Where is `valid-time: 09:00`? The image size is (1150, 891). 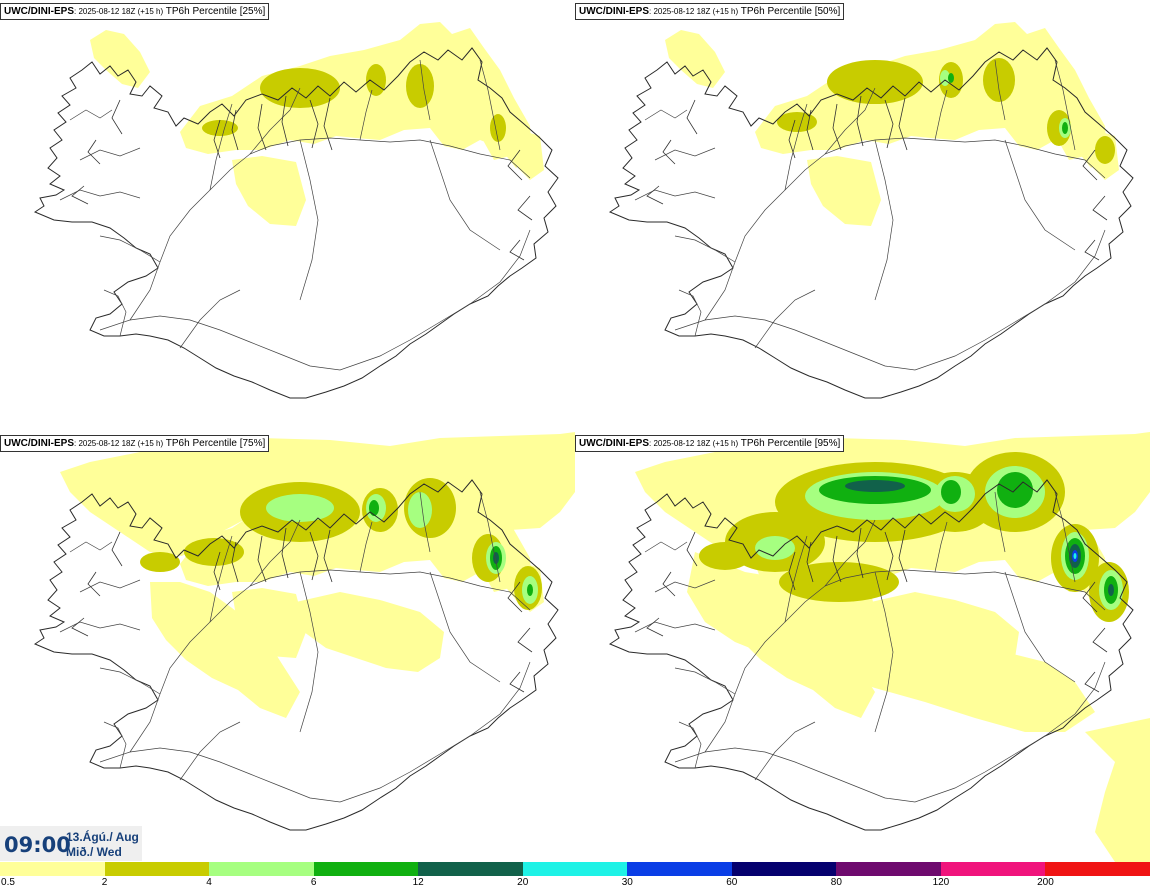
valid-time: 09:00 is located at coordinates (37, 845).